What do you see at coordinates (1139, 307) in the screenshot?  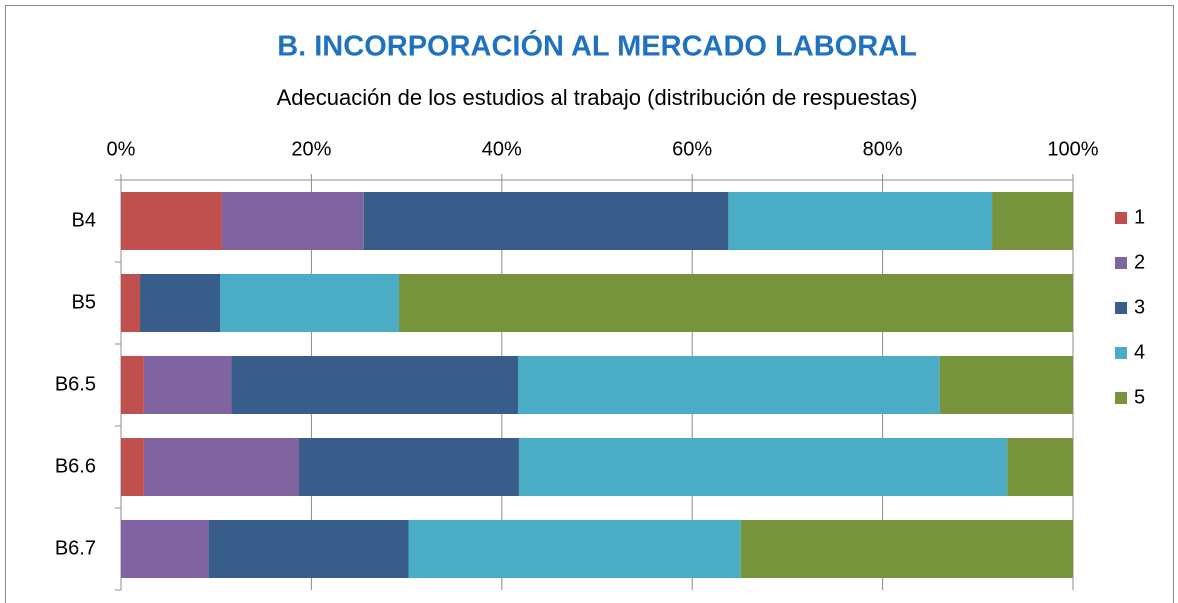 I see `legend-label: 3` at bounding box center [1139, 307].